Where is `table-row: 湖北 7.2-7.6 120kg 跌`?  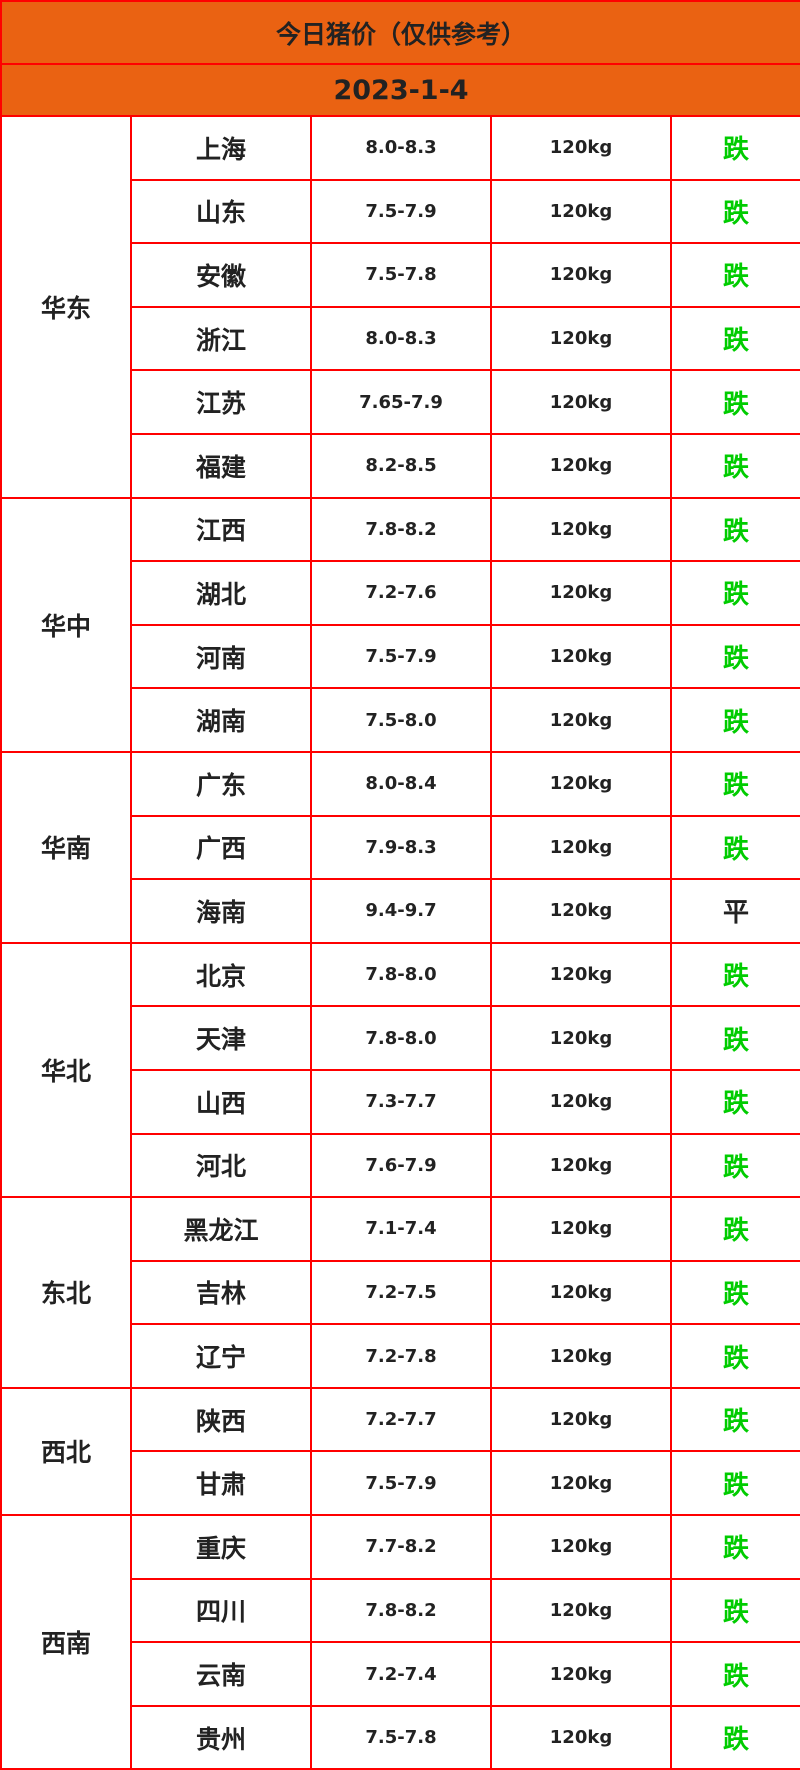
table-row: 湖北 7.2-7.6 120kg 跌 is located at coordinates (400, 593).